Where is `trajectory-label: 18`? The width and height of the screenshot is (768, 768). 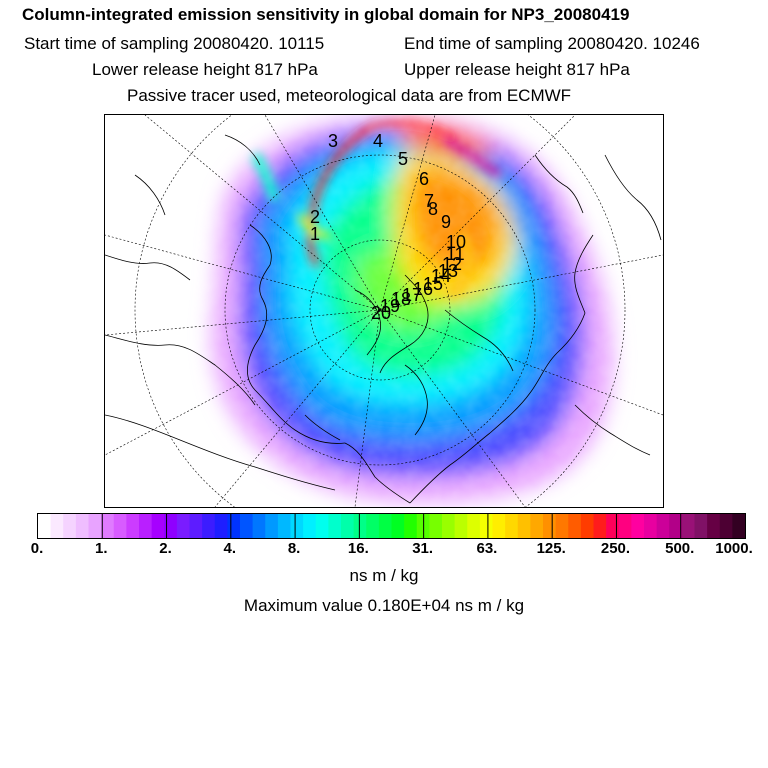 trajectory-label: 18 is located at coordinates (401, 299).